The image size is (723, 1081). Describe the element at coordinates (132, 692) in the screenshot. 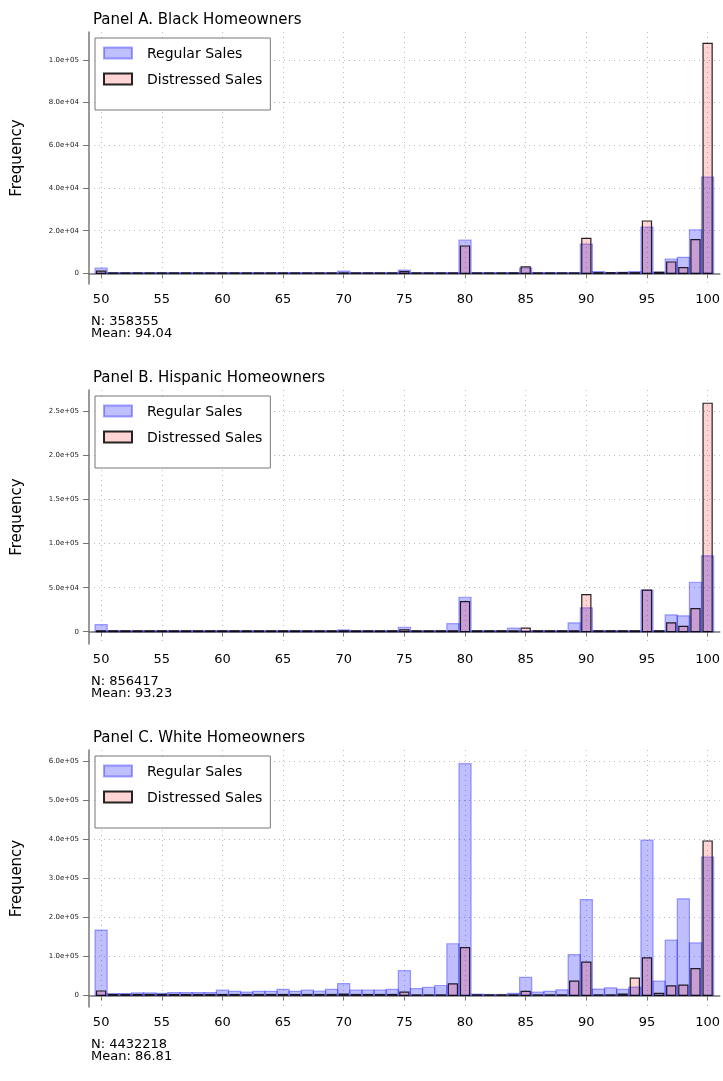

I see `text: Mean: 93.23` at that location.